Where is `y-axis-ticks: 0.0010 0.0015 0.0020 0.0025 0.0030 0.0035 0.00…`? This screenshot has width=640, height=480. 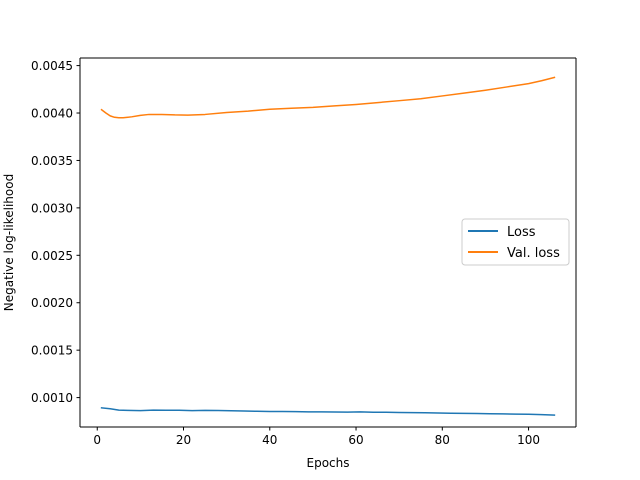 y-axis-ticks: 0.0010 0.0015 0.0020 0.0025 0.0030 0.0035 0.00… is located at coordinates (55, 232).